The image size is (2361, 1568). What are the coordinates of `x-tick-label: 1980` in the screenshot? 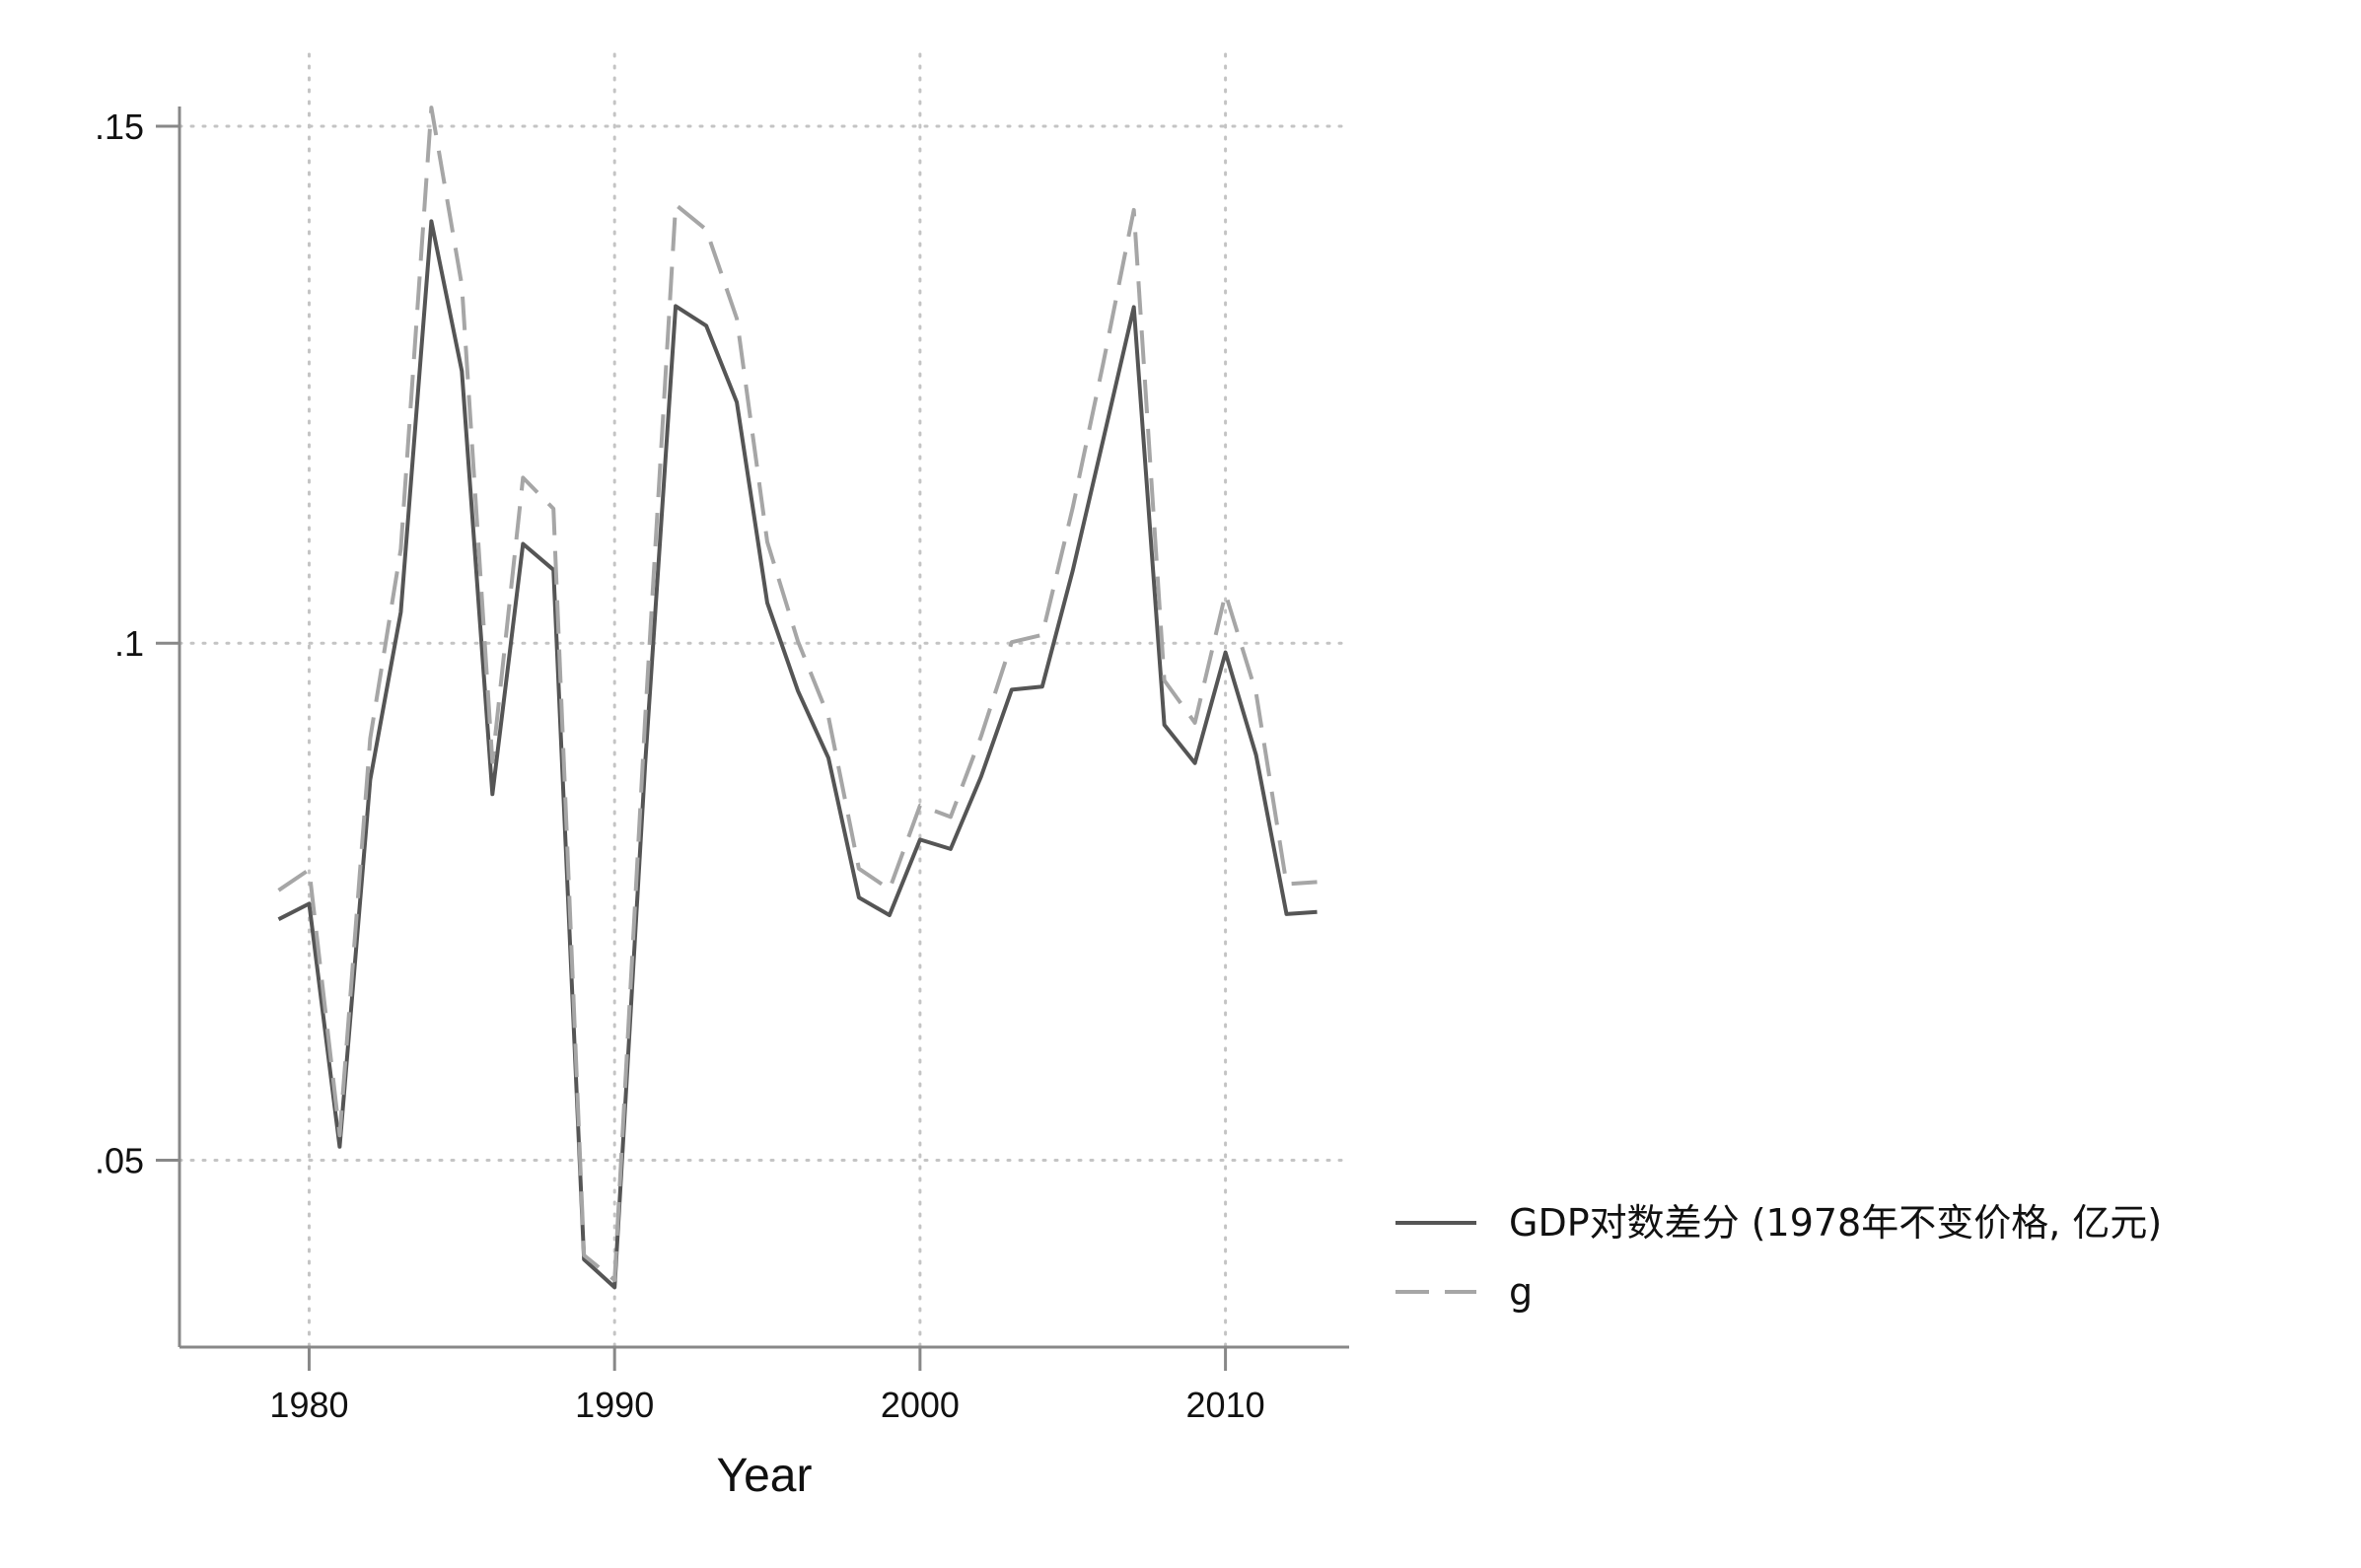 It's located at (308, 1405).